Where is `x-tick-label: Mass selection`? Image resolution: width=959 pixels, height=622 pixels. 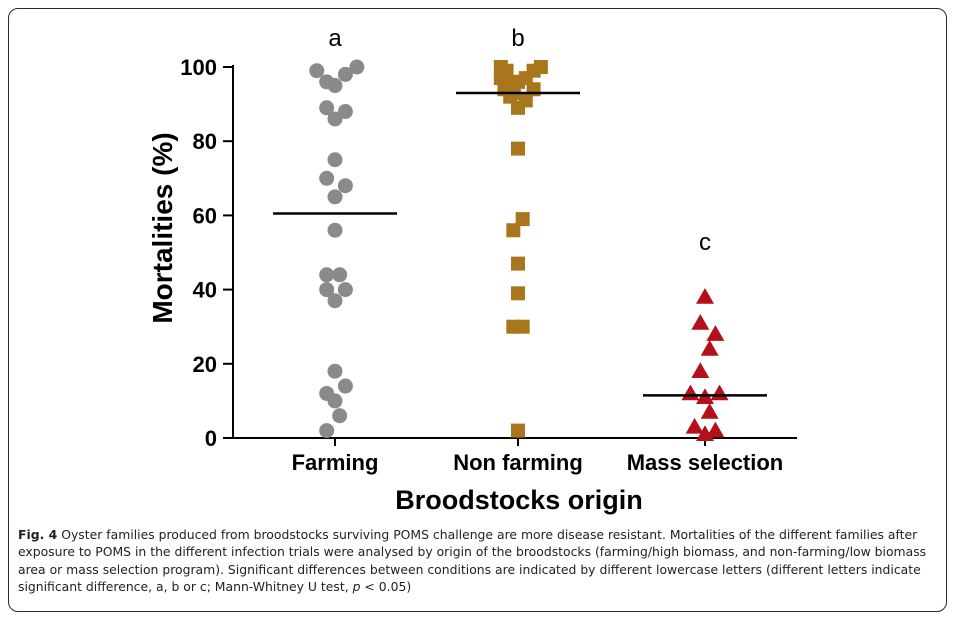
x-tick-label: Mass selection is located at coordinates (705, 462).